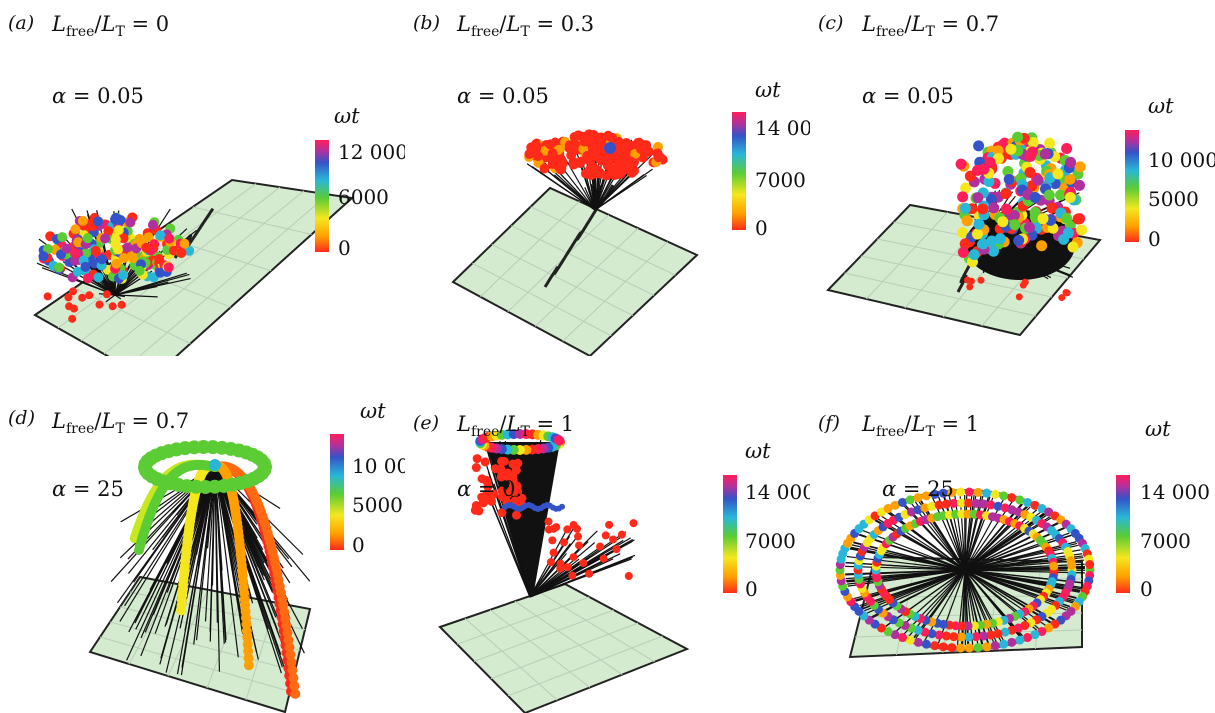  I want to click on alpha-label: α = 0.05, so click(98, 96).